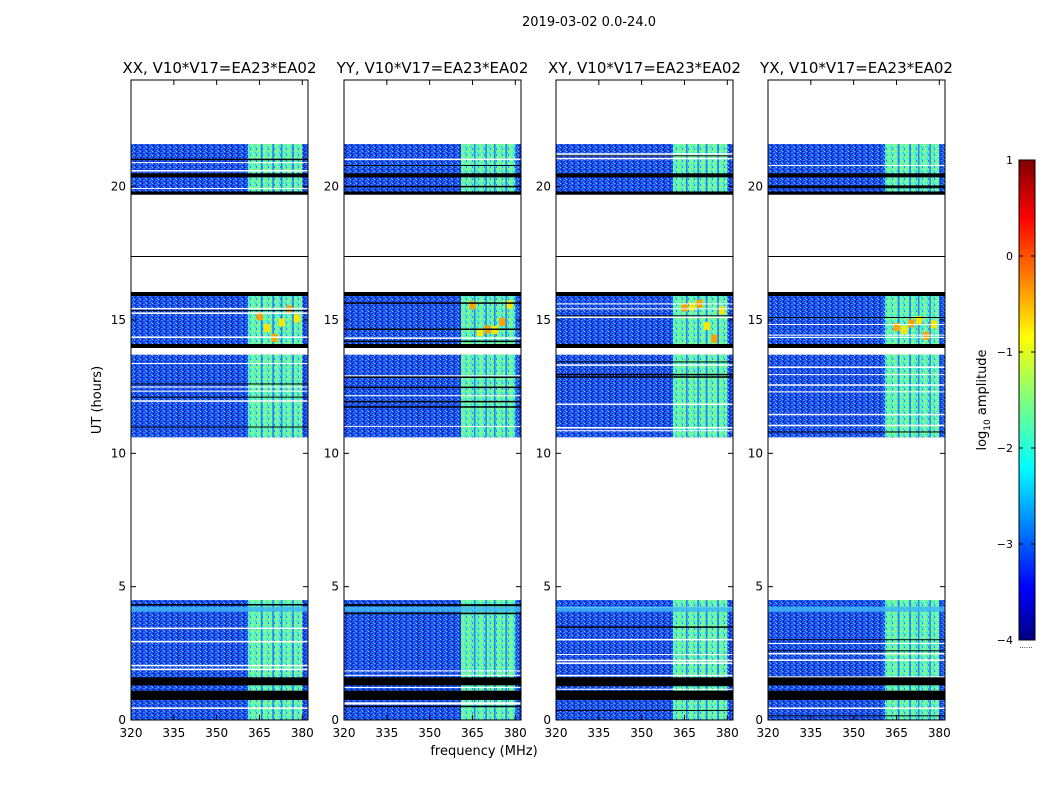  What do you see at coordinates (219, 609) in the screenshot?
I see `bright-row` at bounding box center [219, 609].